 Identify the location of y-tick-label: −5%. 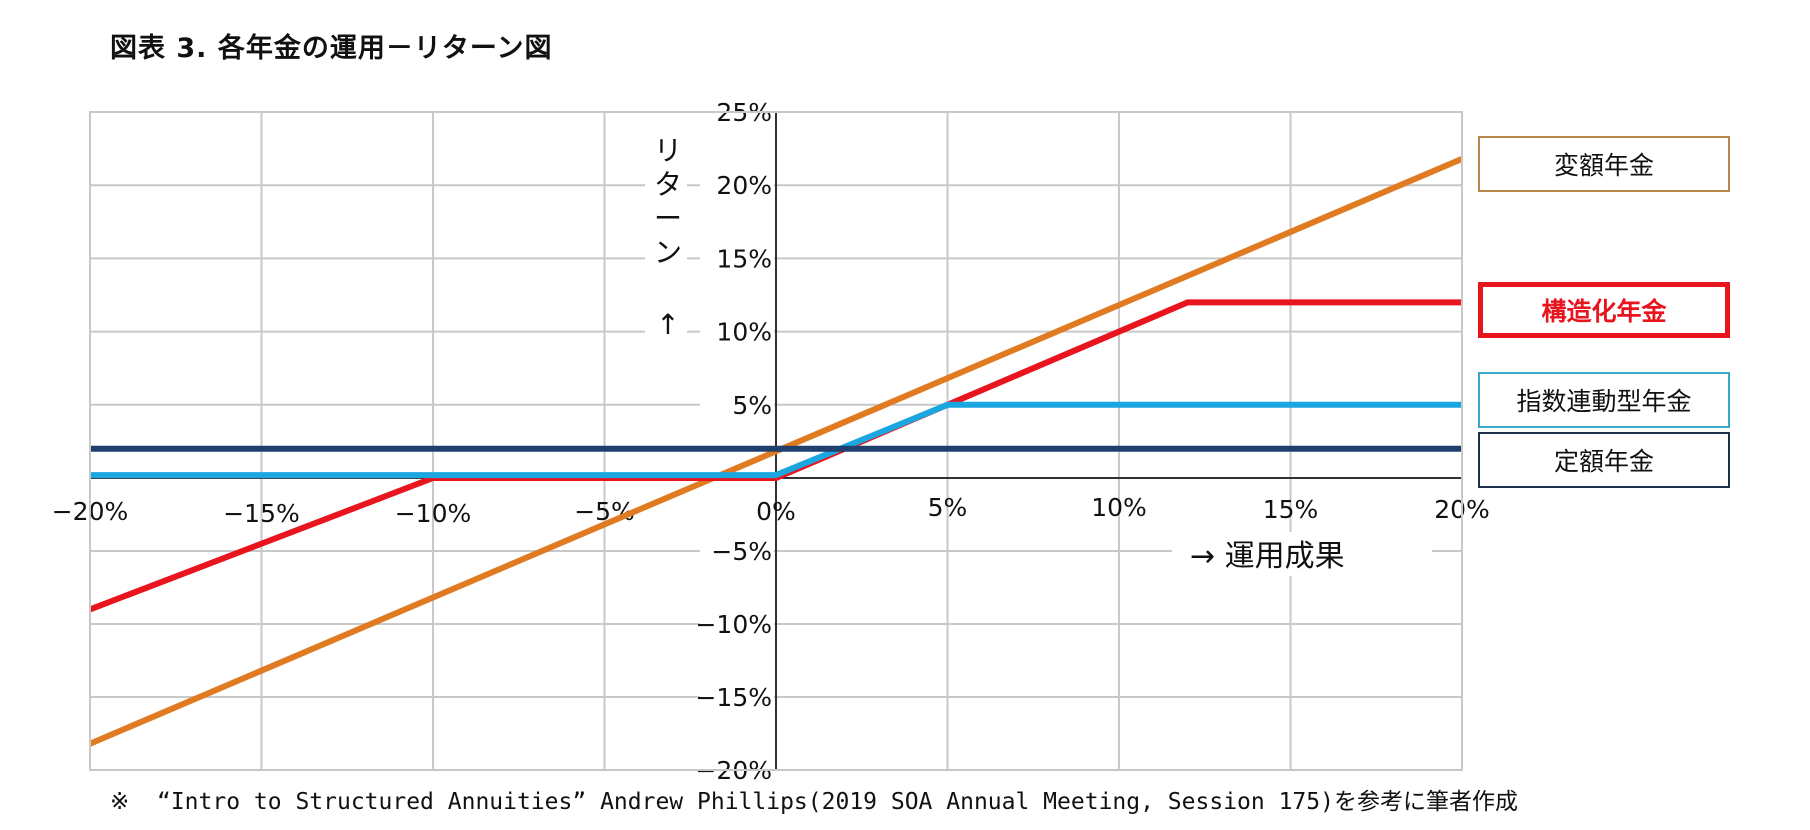
(741, 551).